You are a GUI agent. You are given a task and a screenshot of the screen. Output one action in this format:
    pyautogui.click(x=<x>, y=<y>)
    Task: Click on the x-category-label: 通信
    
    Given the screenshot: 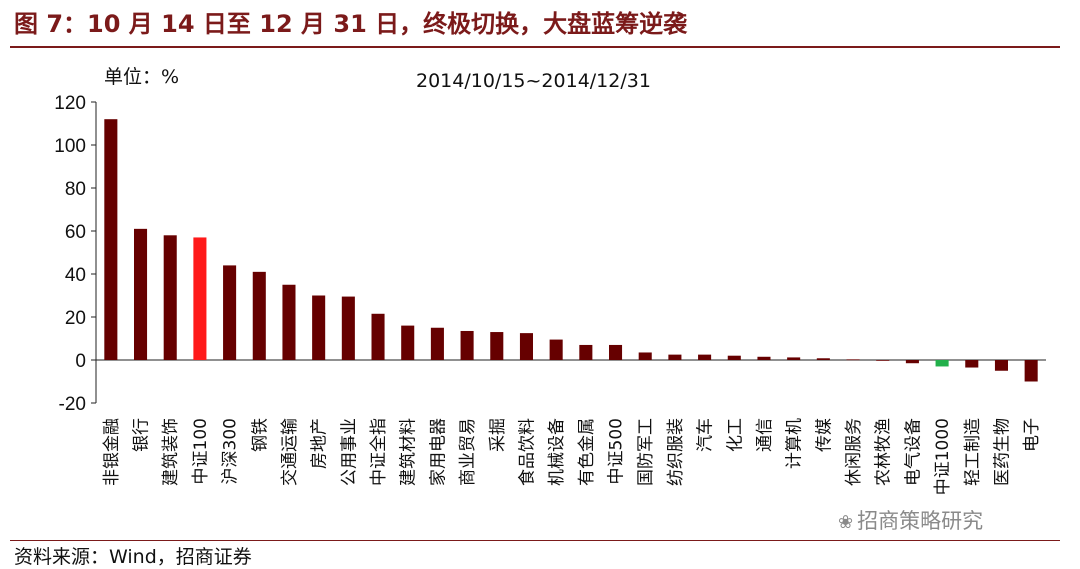 What is the action you would take?
    pyautogui.click(x=765, y=435)
    